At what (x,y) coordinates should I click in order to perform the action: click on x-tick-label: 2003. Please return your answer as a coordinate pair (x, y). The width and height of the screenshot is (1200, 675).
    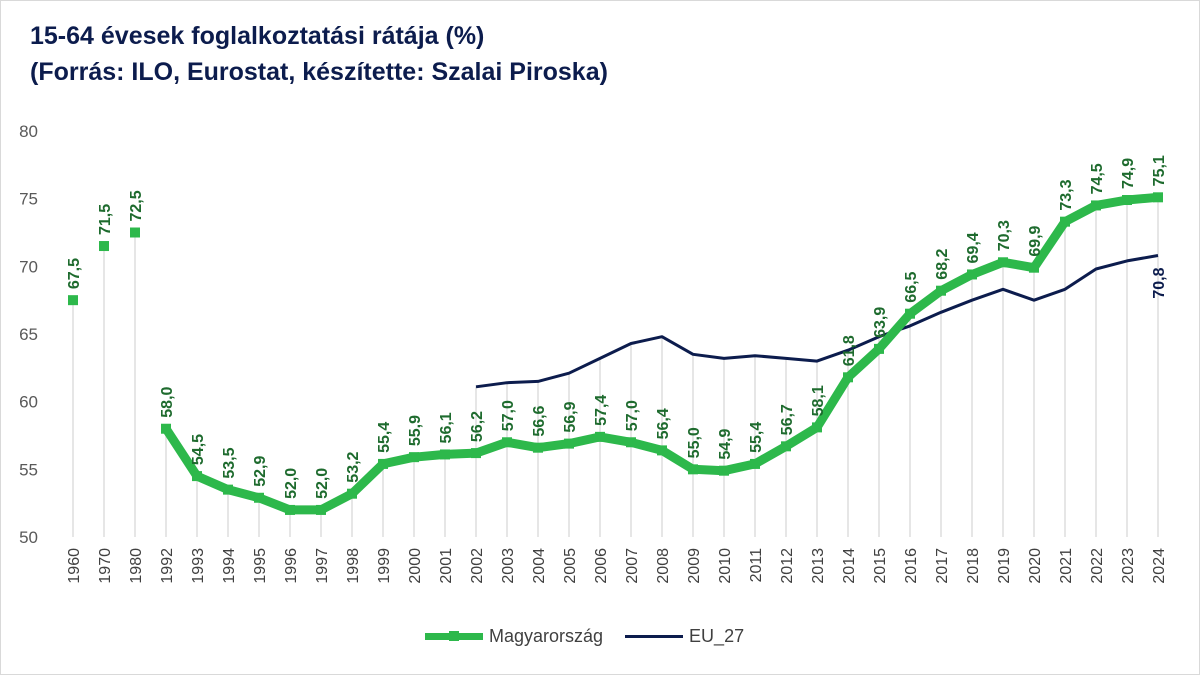
    Looking at the image, I should click on (508, 566).